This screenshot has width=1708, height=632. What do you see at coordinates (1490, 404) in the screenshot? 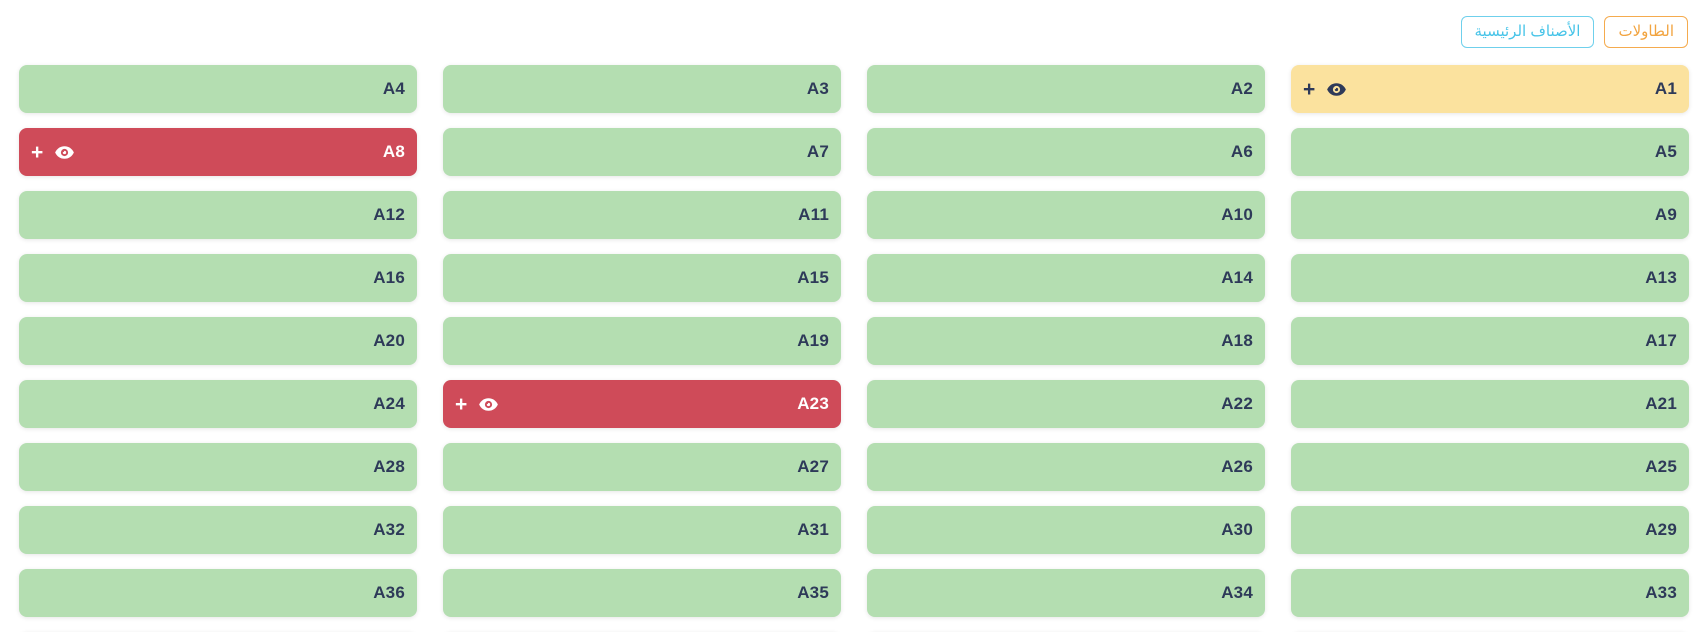
I see `table-tile-a21: A21` at bounding box center [1490, 404].